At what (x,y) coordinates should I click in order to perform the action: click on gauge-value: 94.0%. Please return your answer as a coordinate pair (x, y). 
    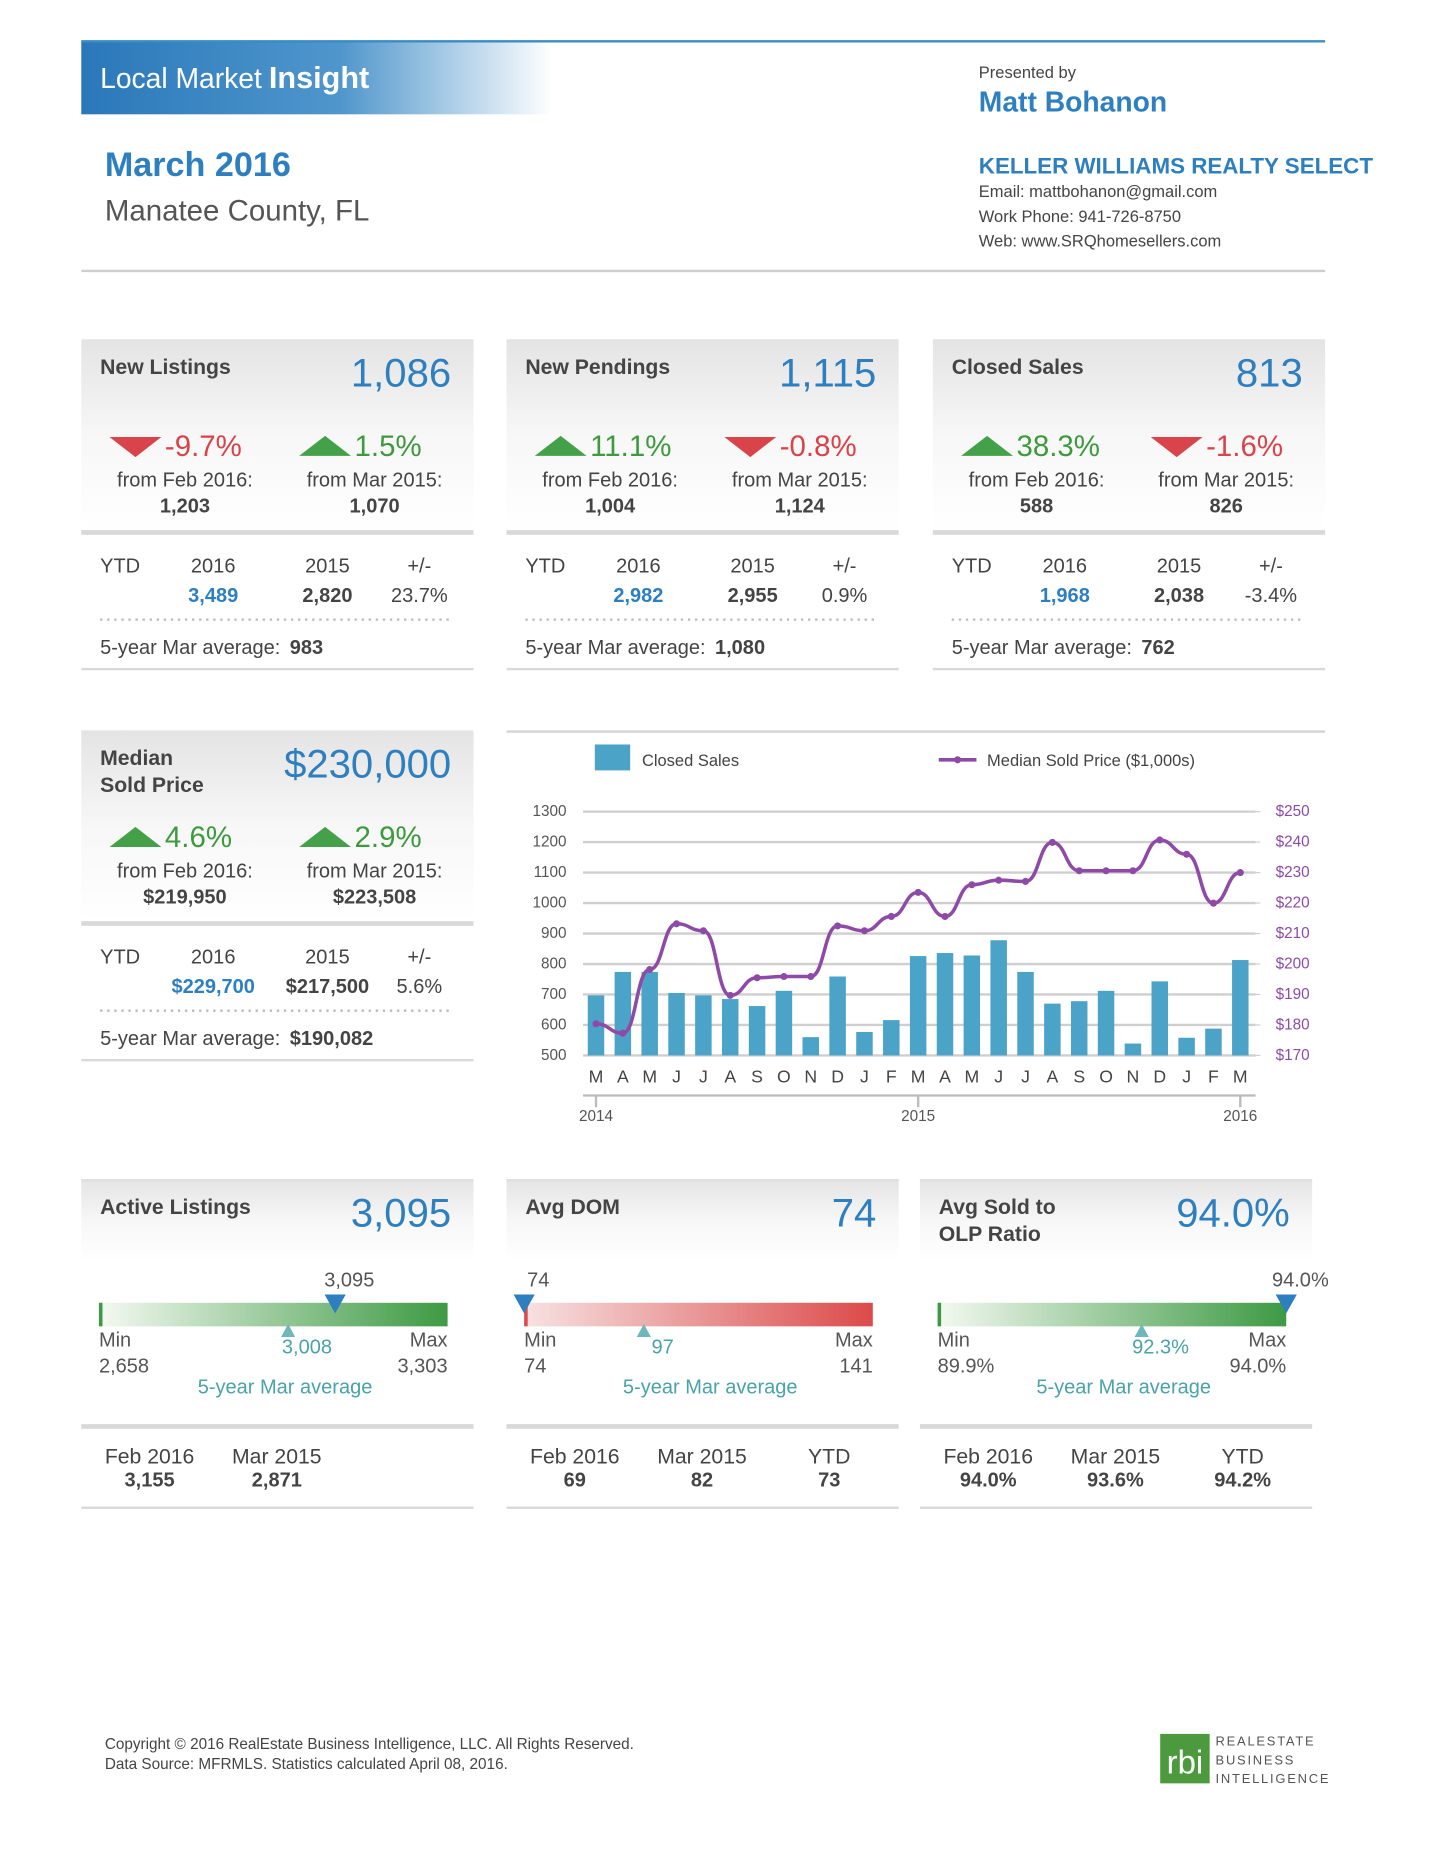
    Looking at the image, I should click on (1233, 1213).